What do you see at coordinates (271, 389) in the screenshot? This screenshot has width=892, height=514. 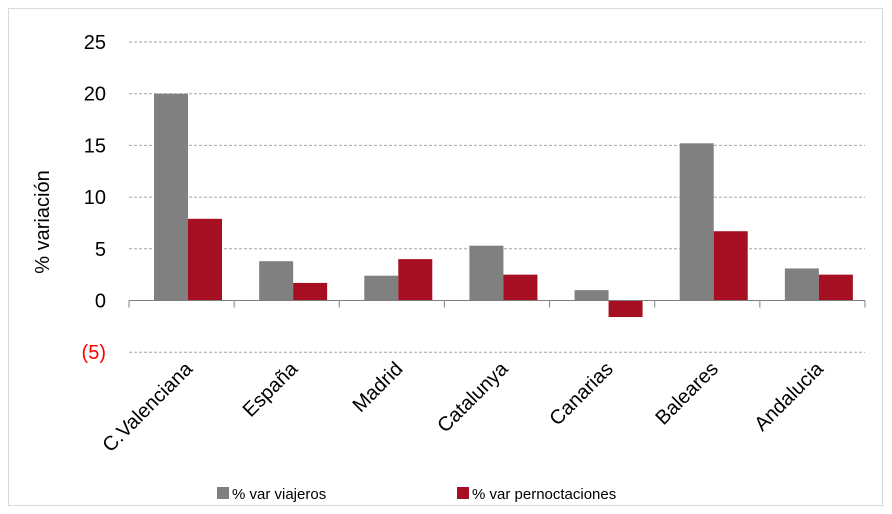 I see `x-category-label: España` at bounding box center [271, 389].